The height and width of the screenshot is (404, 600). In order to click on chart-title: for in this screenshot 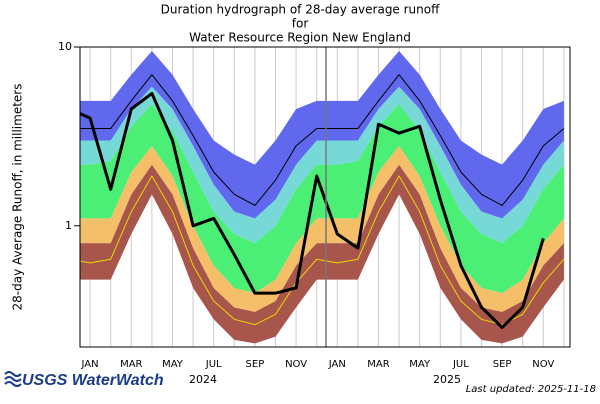, I will do `click(300, 24)`.